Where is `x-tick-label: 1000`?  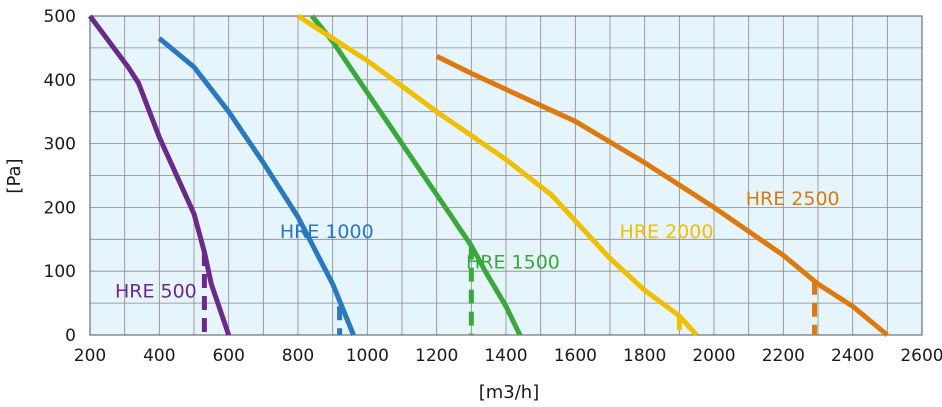 x-tick-label: 1000 is located at coordinates (367, 356).